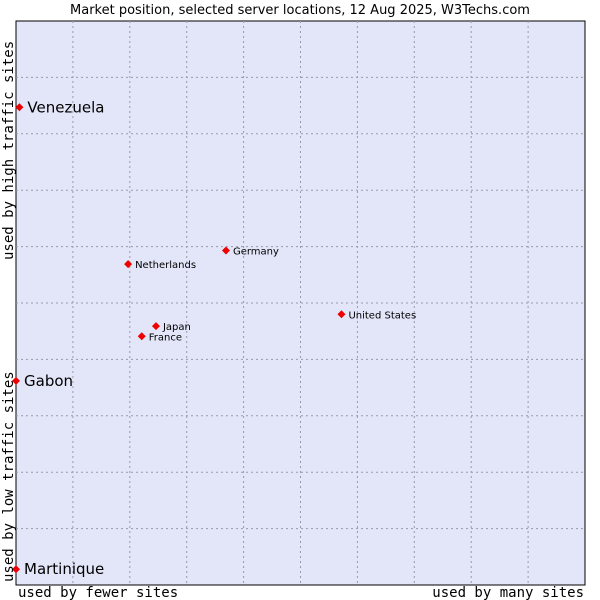  I want to click on x-axis-label-left: used by fewer sites, so click(98, 592).